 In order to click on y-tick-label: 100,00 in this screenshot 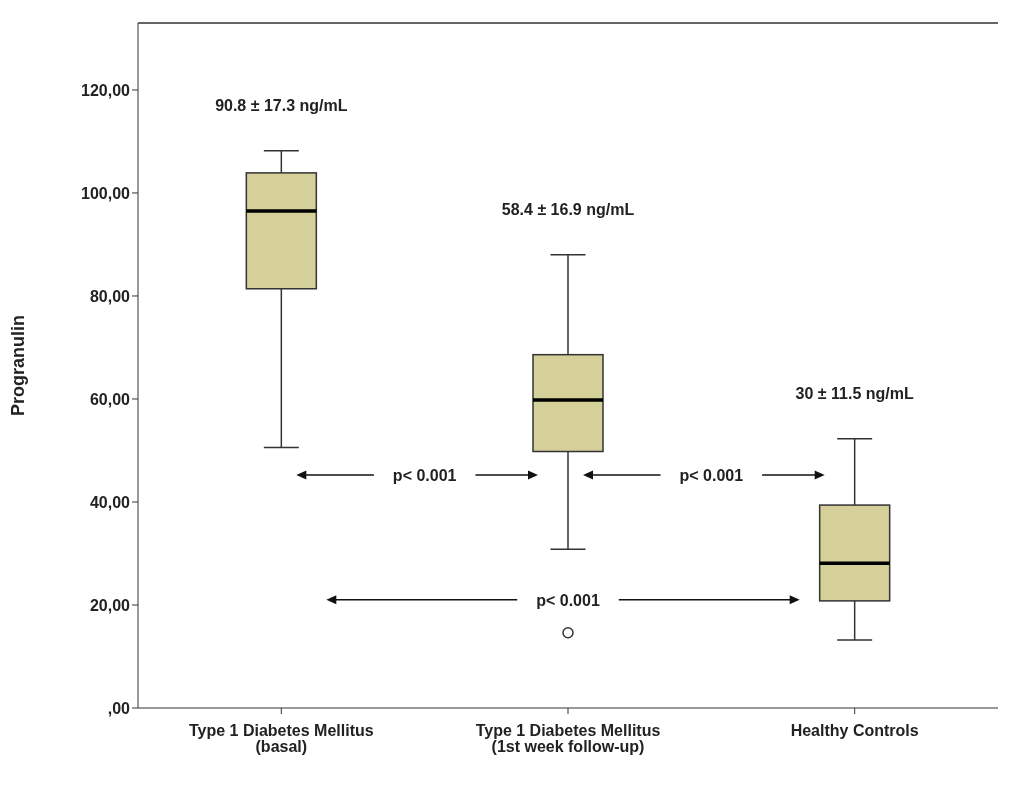, I will do `click(106, 193)`.